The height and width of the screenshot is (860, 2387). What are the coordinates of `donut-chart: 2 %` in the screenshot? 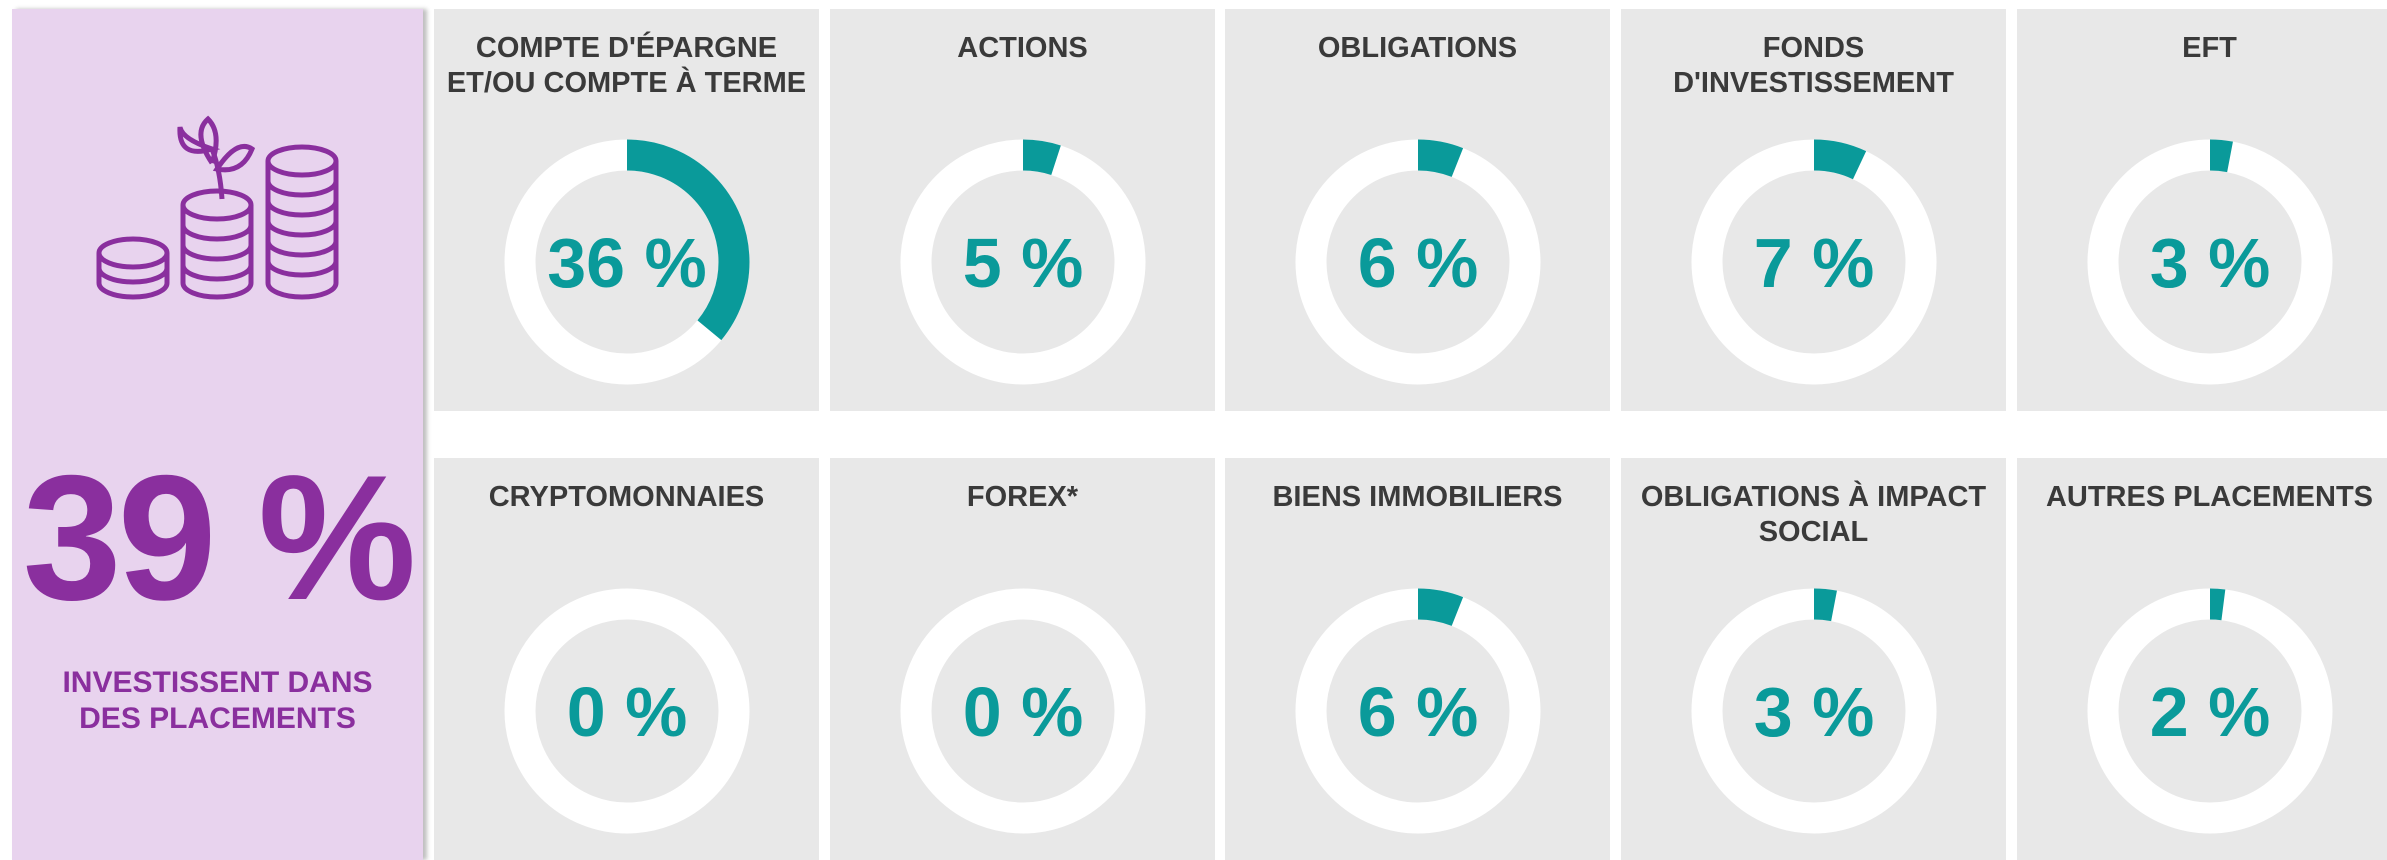 It's located at (2210, 711).